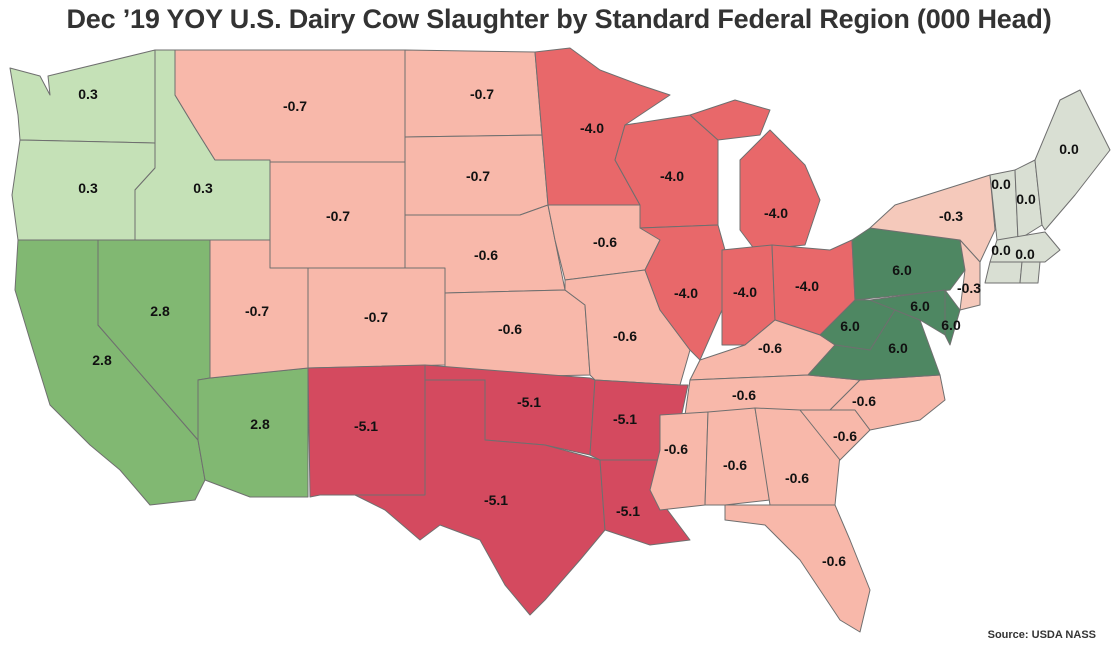 This screenshot has height=653, width=1118. What do you see at coordinates (160, 311) in the screenshot?
I see `label-NV: 2.8` at bounding box center [160, 311].